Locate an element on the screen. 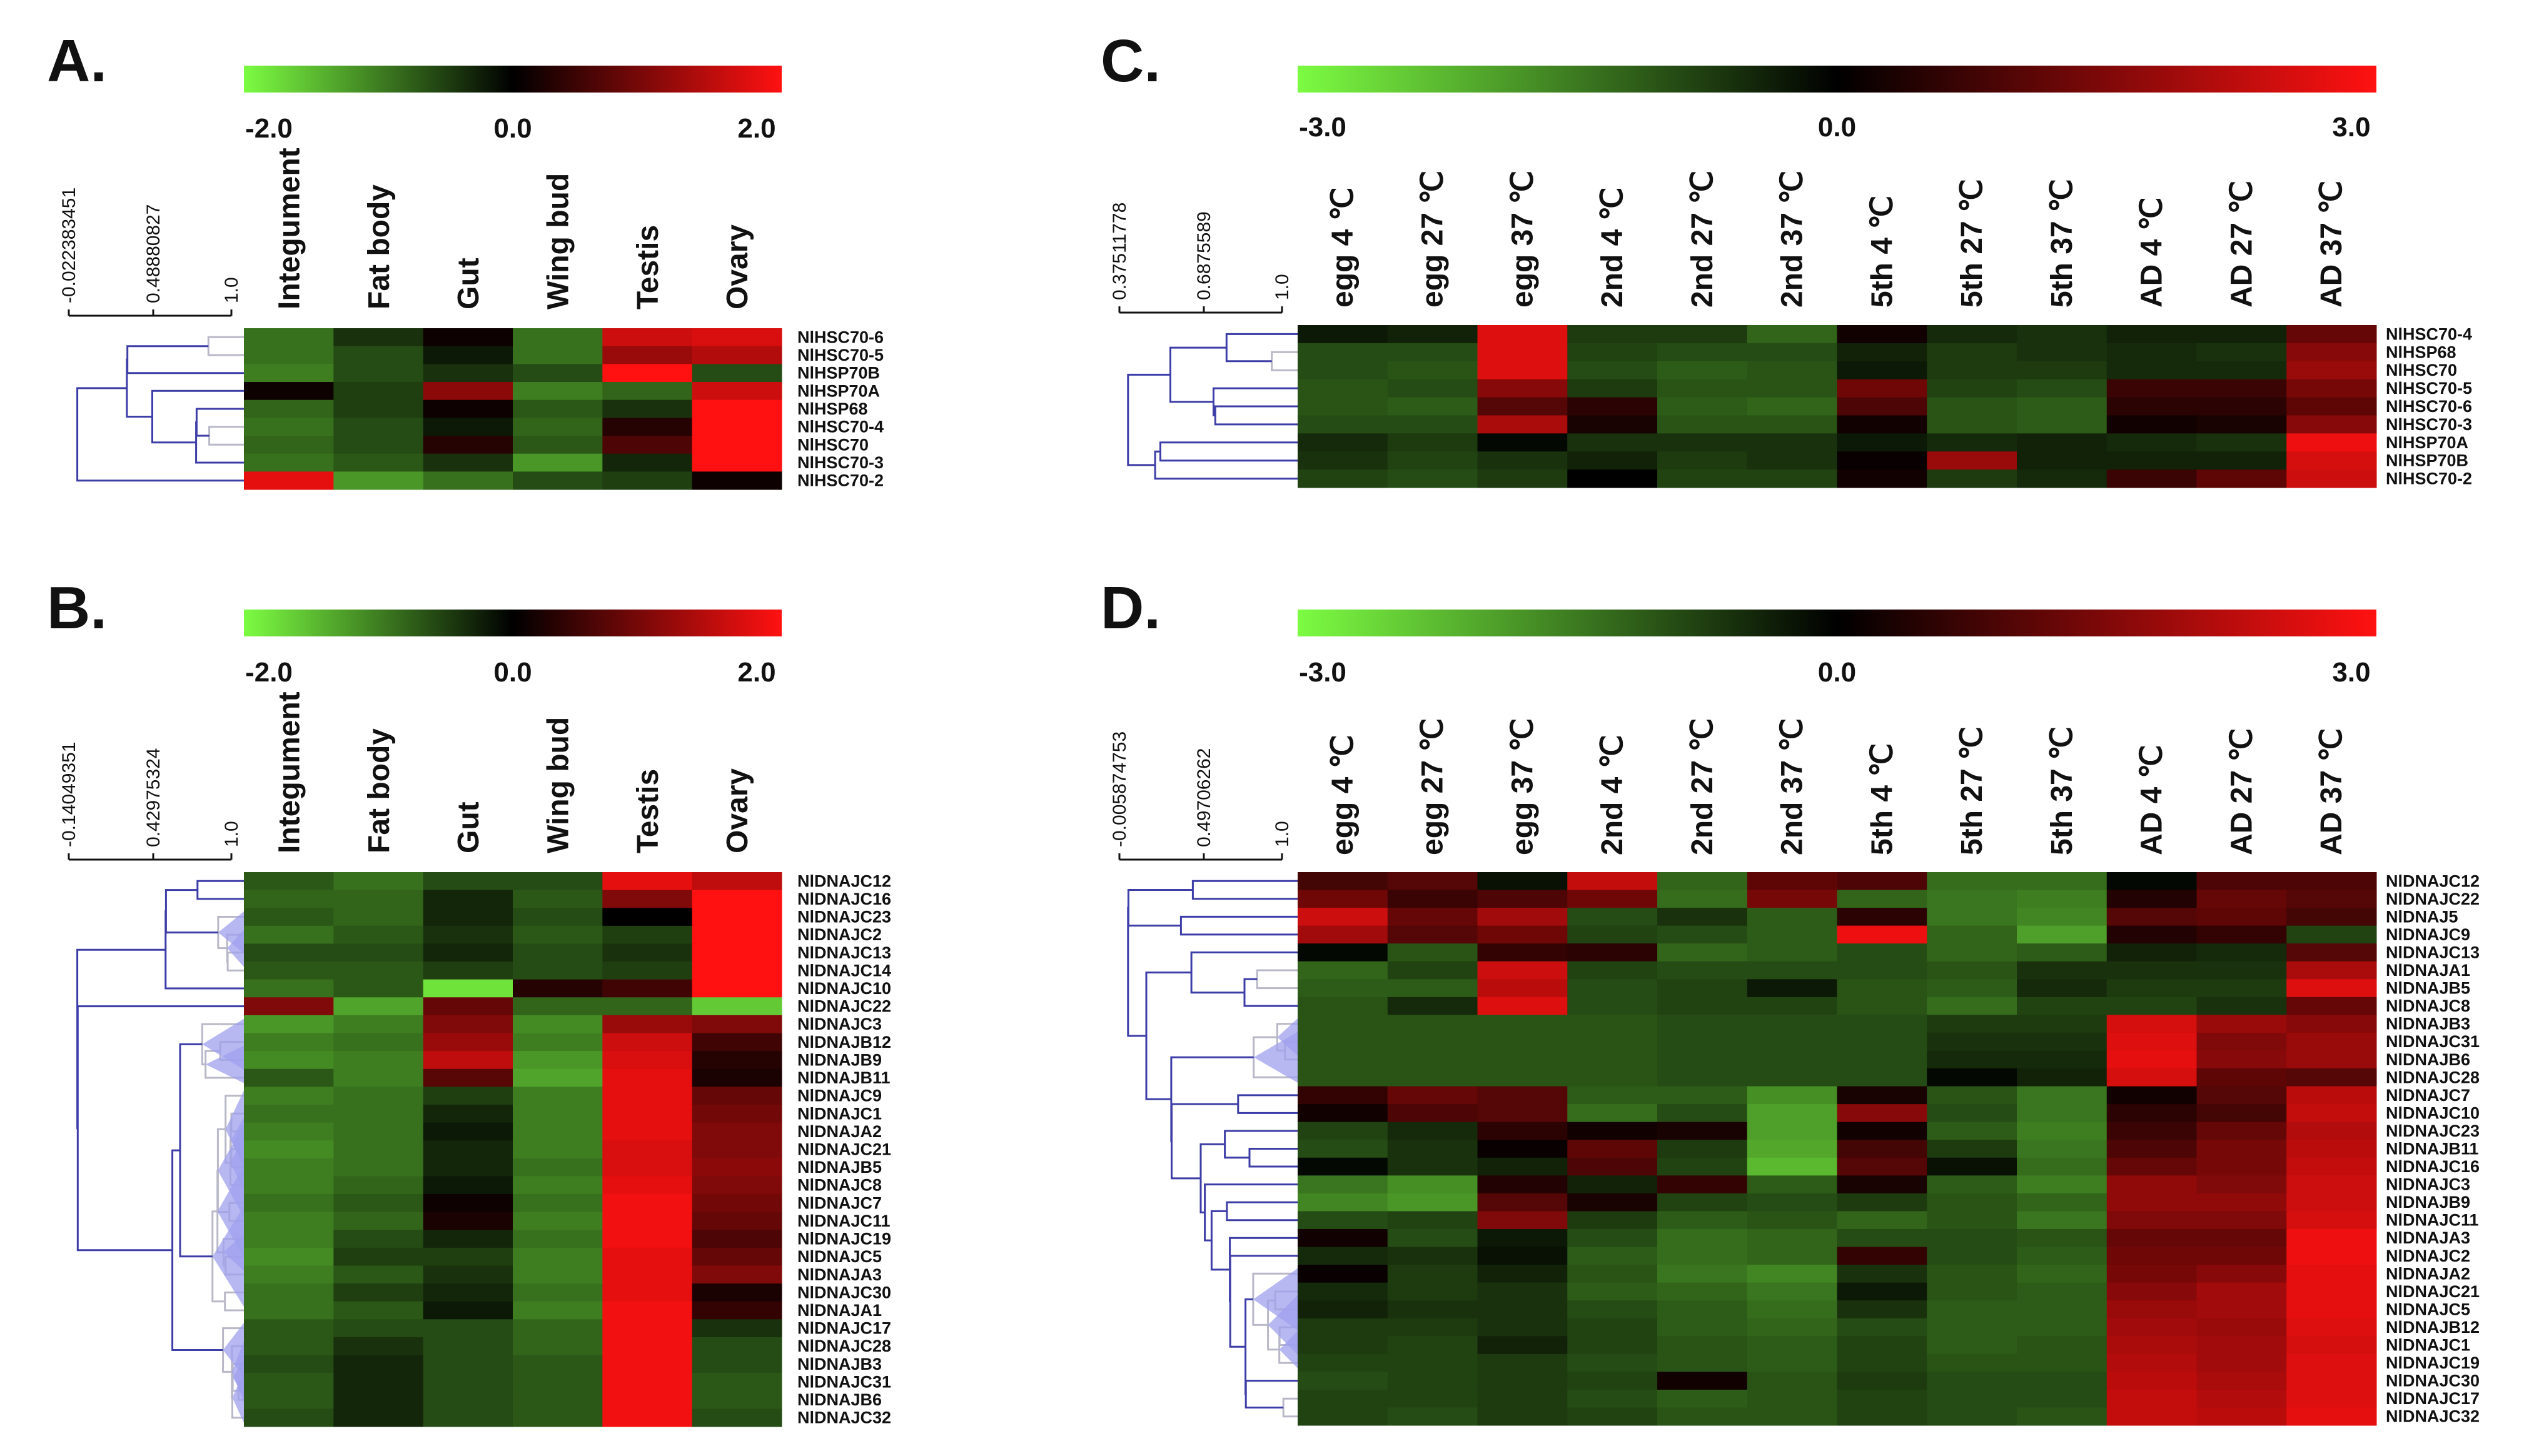 This screenshot has width=2539, height=1456. column-label: 5th 37 ℃ is located at coordinates (2062, 243).